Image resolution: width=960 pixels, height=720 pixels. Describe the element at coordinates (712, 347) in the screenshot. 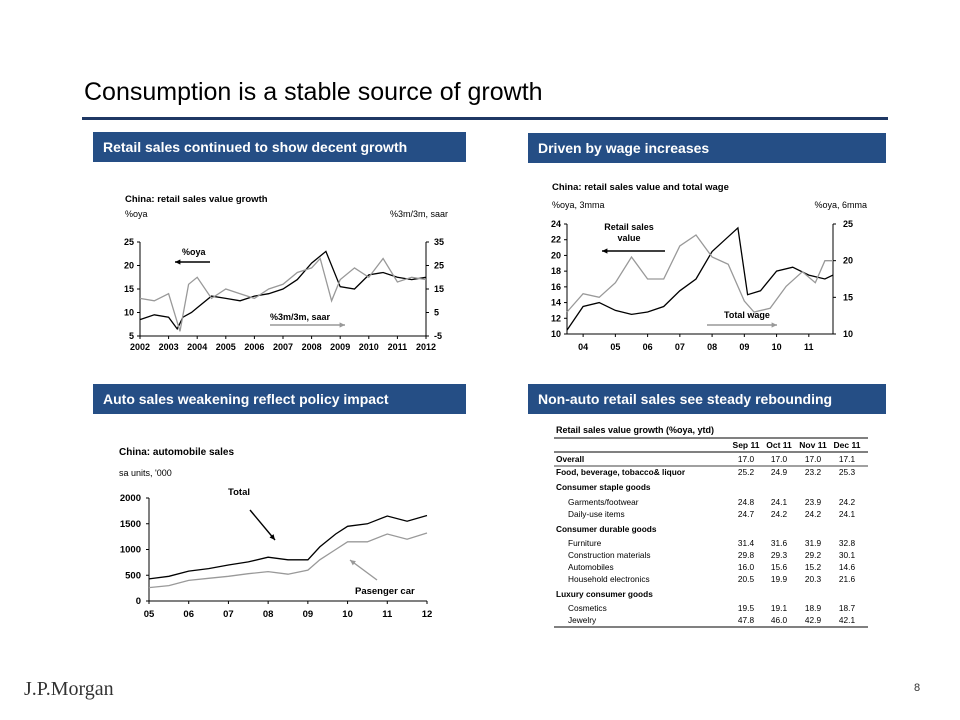

I see `chart2-x-tick-label: 08` at that location.